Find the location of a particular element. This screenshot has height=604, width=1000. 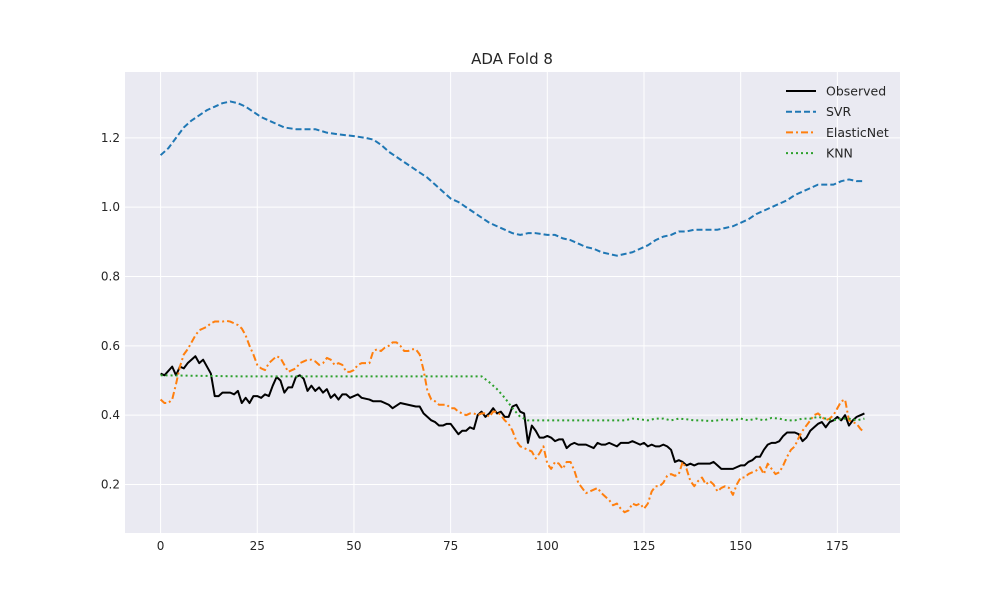

x-tick-label: 25 is located at coordinates (257, 546).